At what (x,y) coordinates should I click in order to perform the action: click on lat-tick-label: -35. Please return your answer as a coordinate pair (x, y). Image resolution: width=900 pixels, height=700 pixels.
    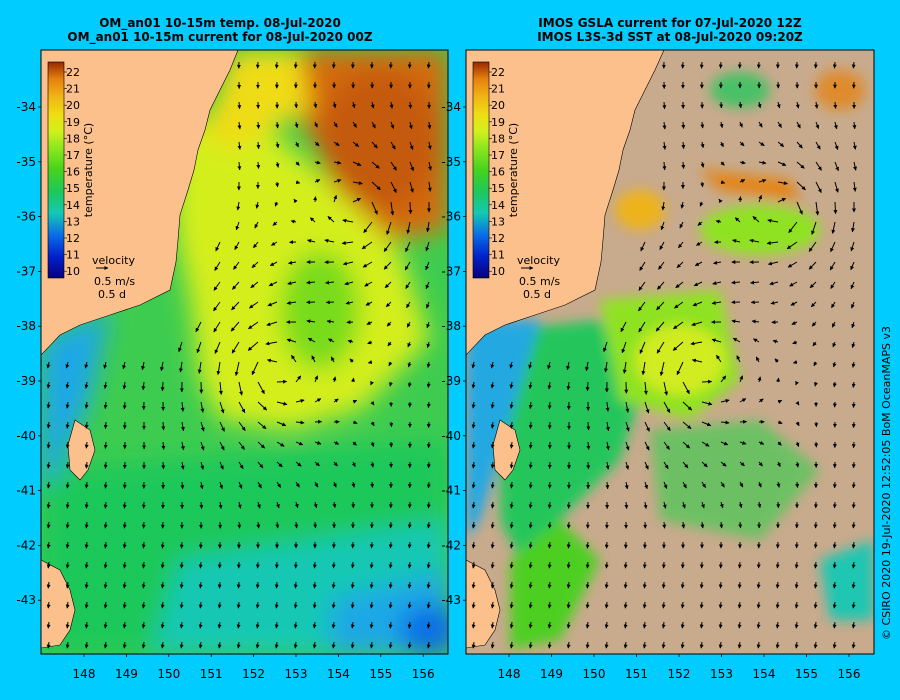
    Looking at the image, I should click on (451, 162).